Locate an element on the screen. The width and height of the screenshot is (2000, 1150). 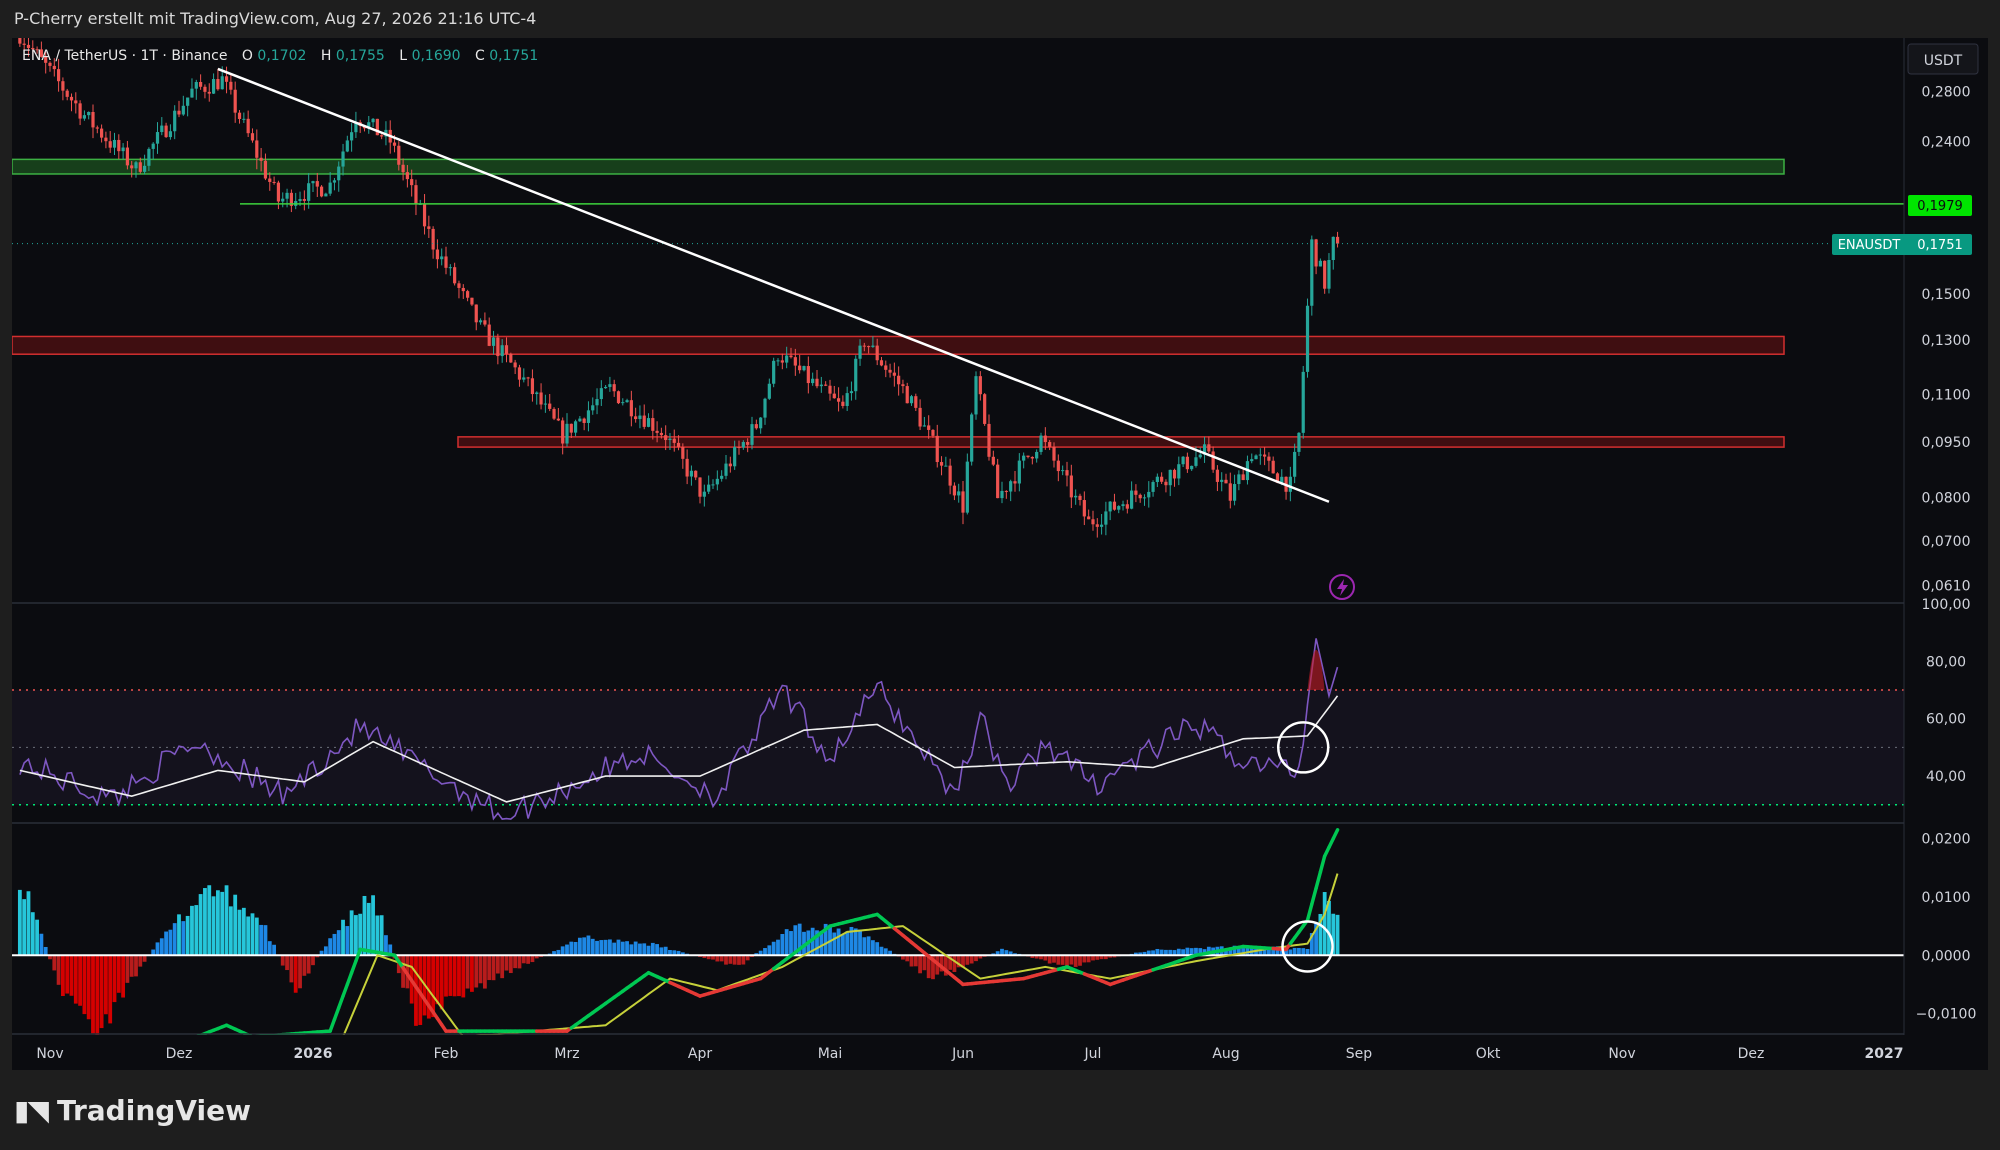
currency-badge is located at coordinates (1943, 59).